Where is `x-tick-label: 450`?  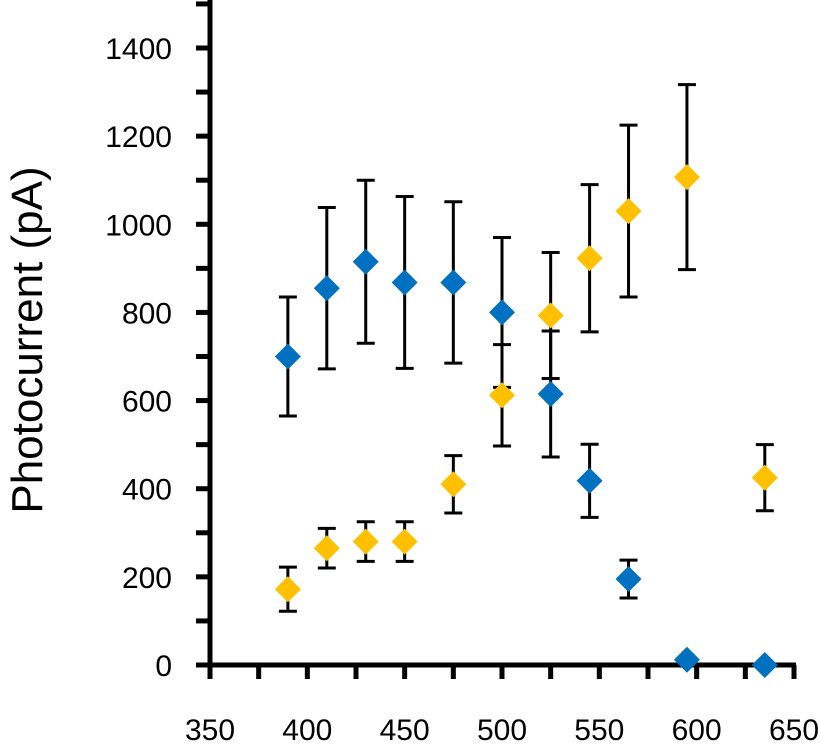 x-tick-label: 450 is located at coordinates (405, 730).